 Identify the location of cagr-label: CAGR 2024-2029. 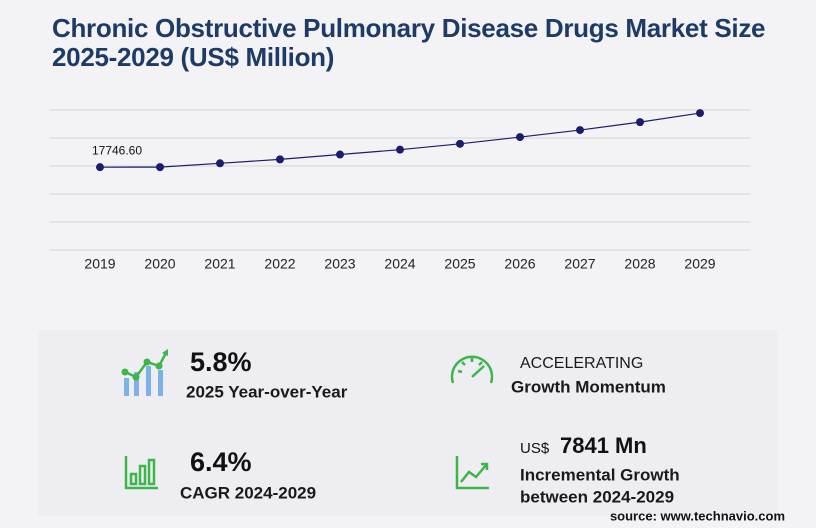
(248, 492).